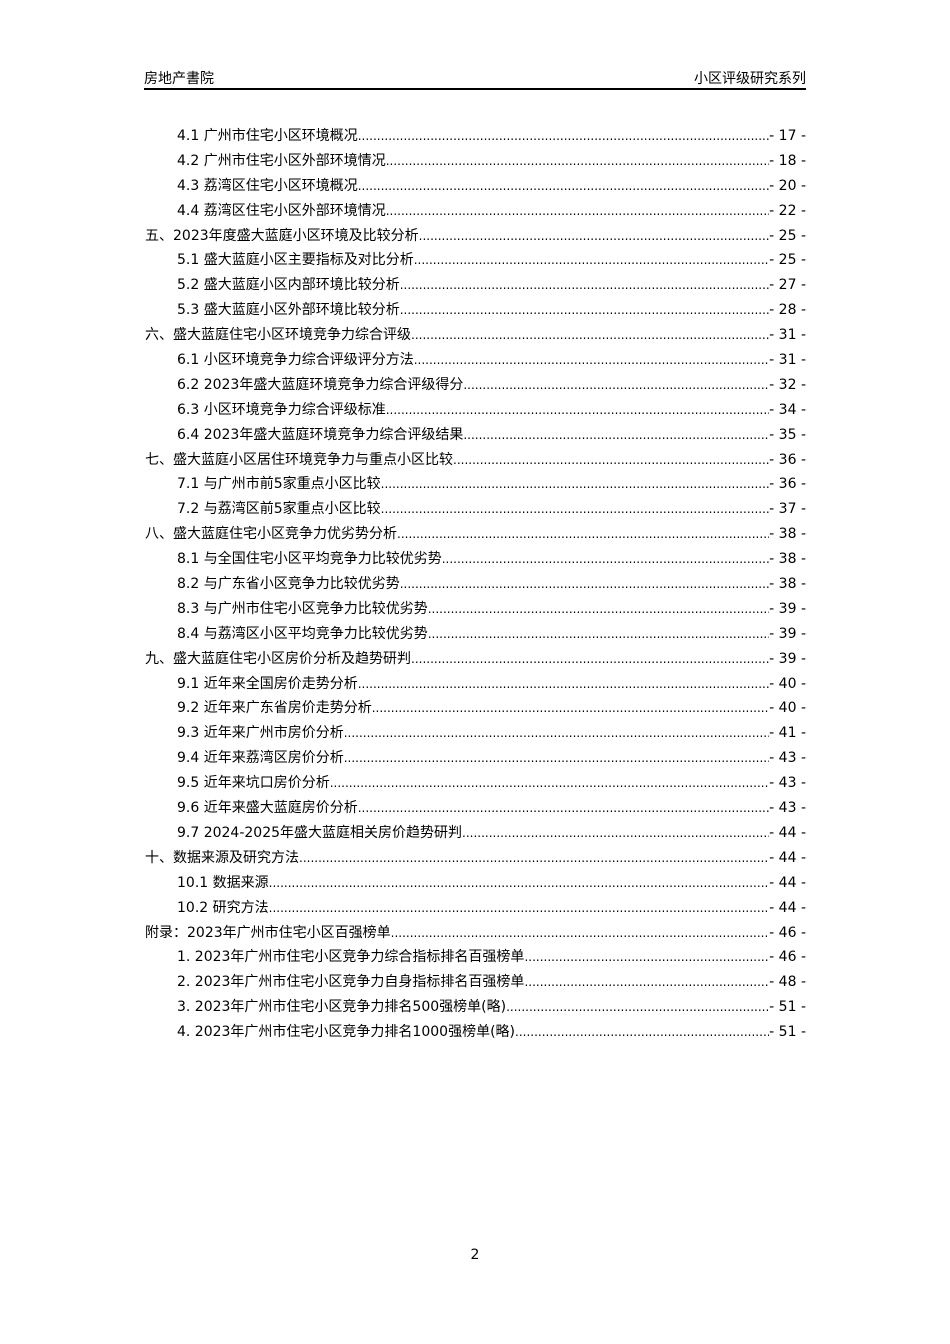  What do you see at coordinates (223, 907) in the screenshot?
I see `toc-entry-title: 10.2 研究方法` at bounding box center [223, 907].